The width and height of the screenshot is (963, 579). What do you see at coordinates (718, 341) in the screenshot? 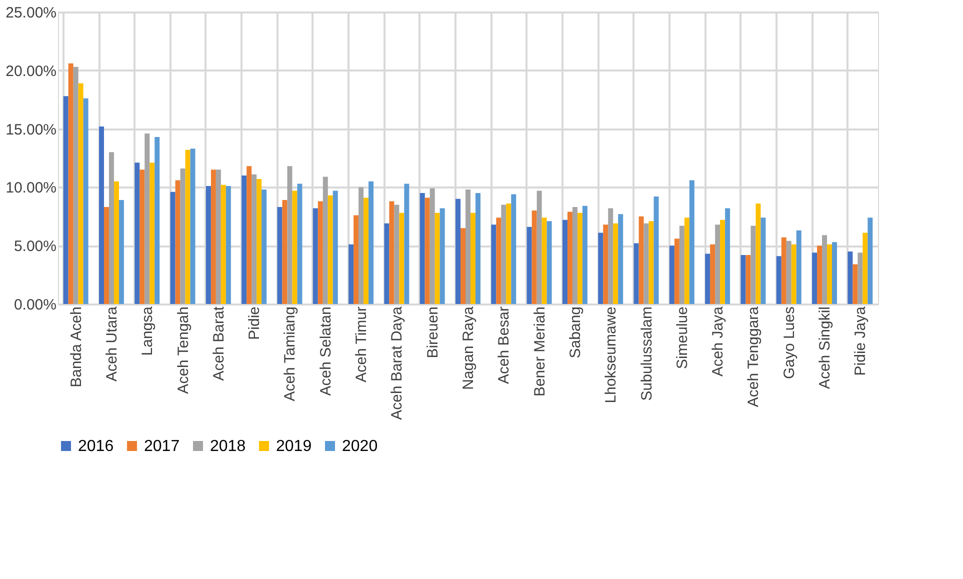
I see `x-tick-label: Aceh Jaya` at bounding box center [718, 341].